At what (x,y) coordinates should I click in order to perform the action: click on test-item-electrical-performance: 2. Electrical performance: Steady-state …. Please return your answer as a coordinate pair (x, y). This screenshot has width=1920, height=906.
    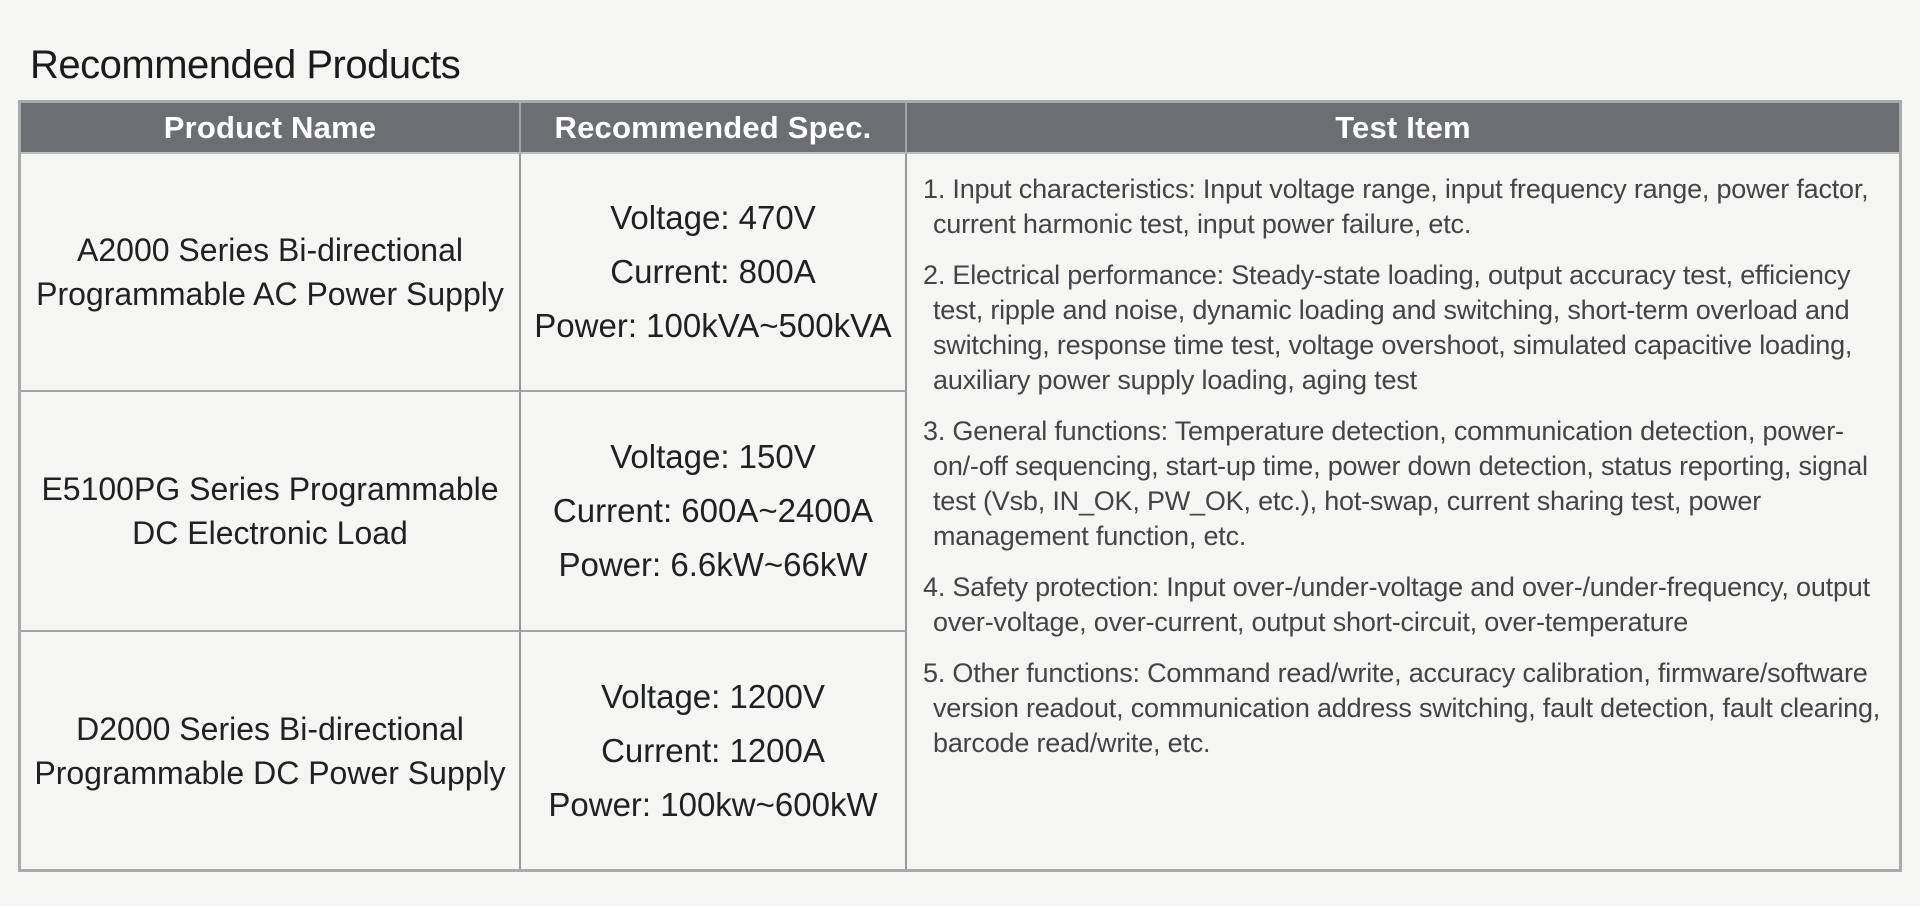
    Looking at the image, I should click on (1388, 327).